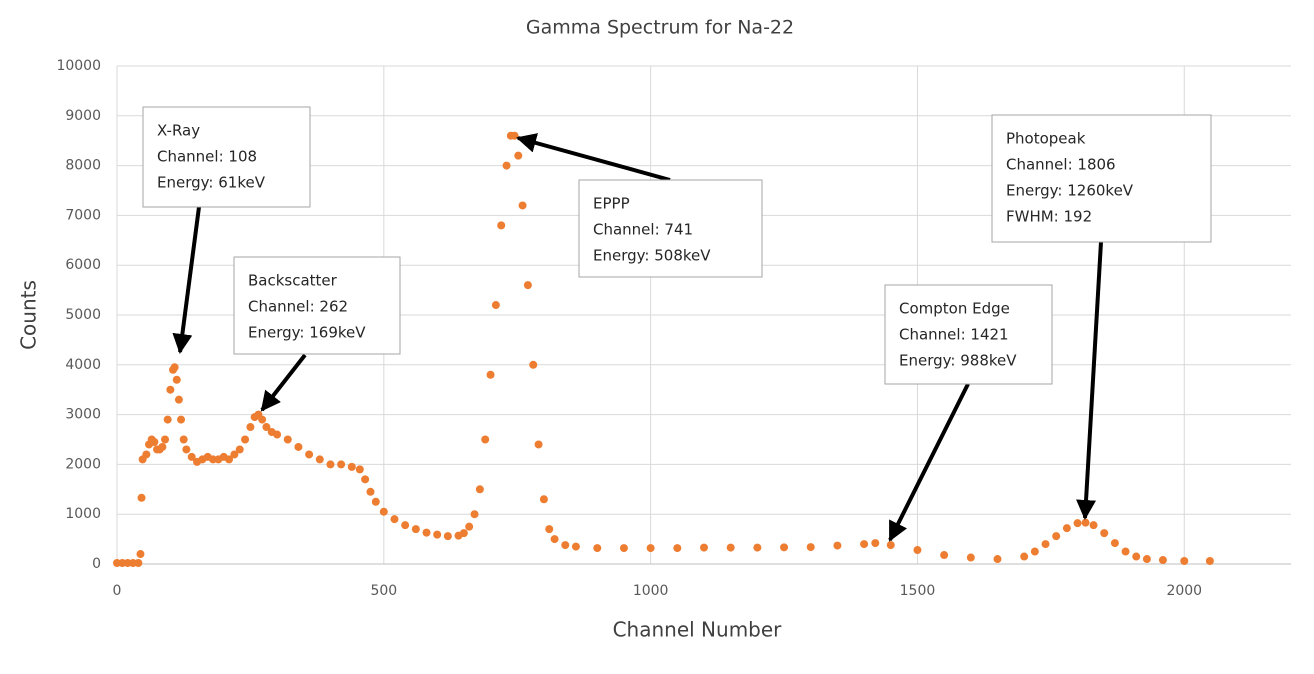  Describe the element at coordinates (117, 591) in the screenshot. I see `x-tick-label: 0` at that location.